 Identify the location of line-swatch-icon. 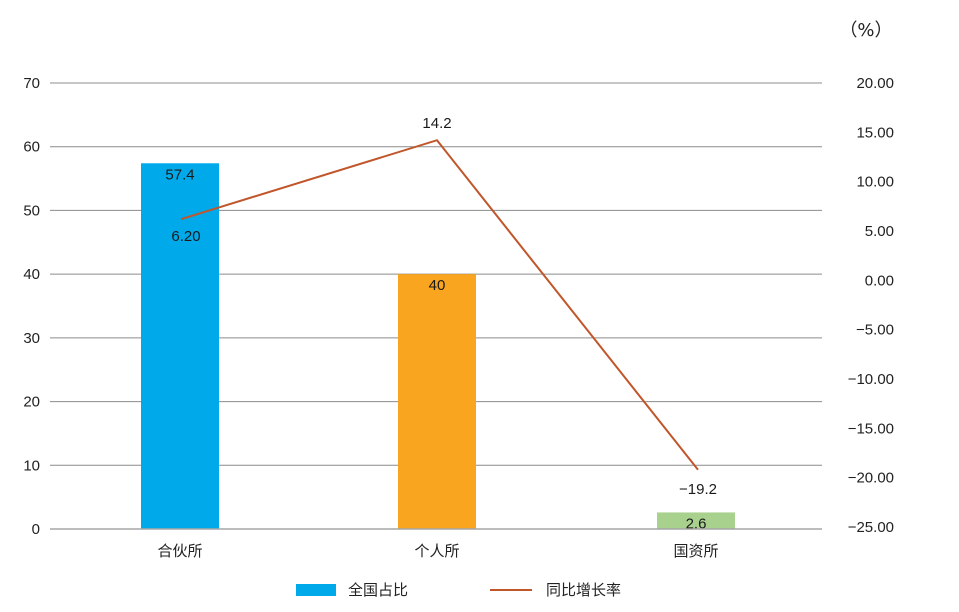
(511, 589).